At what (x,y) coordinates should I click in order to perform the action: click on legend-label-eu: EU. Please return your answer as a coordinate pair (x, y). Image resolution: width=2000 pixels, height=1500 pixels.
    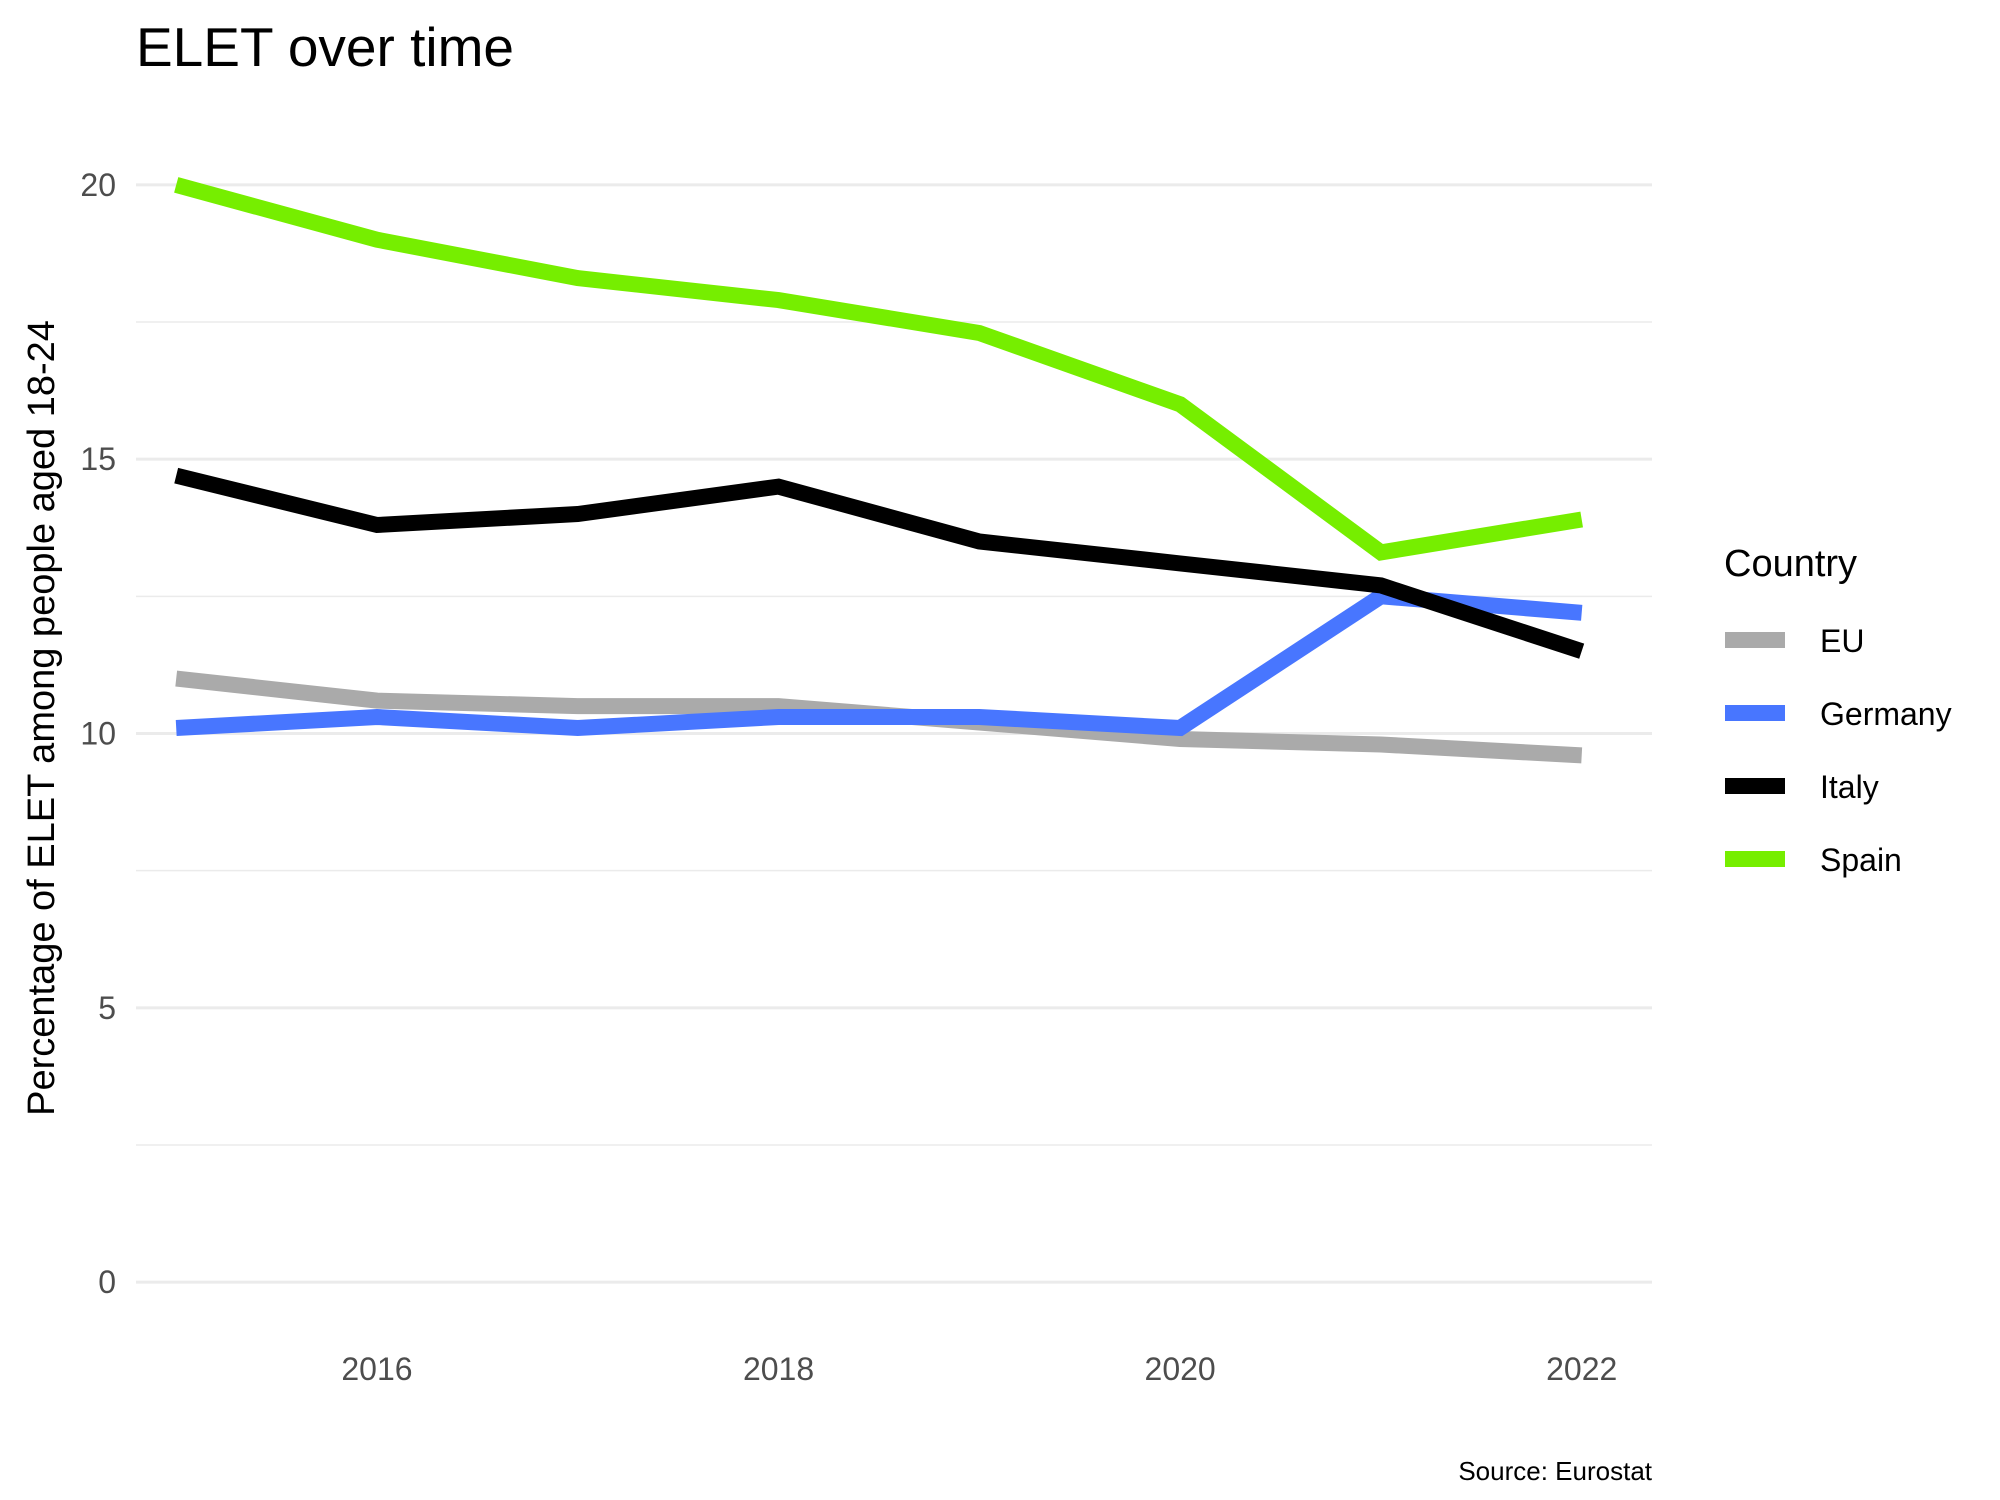
    Looking at the image, I should click on (1842, 641).